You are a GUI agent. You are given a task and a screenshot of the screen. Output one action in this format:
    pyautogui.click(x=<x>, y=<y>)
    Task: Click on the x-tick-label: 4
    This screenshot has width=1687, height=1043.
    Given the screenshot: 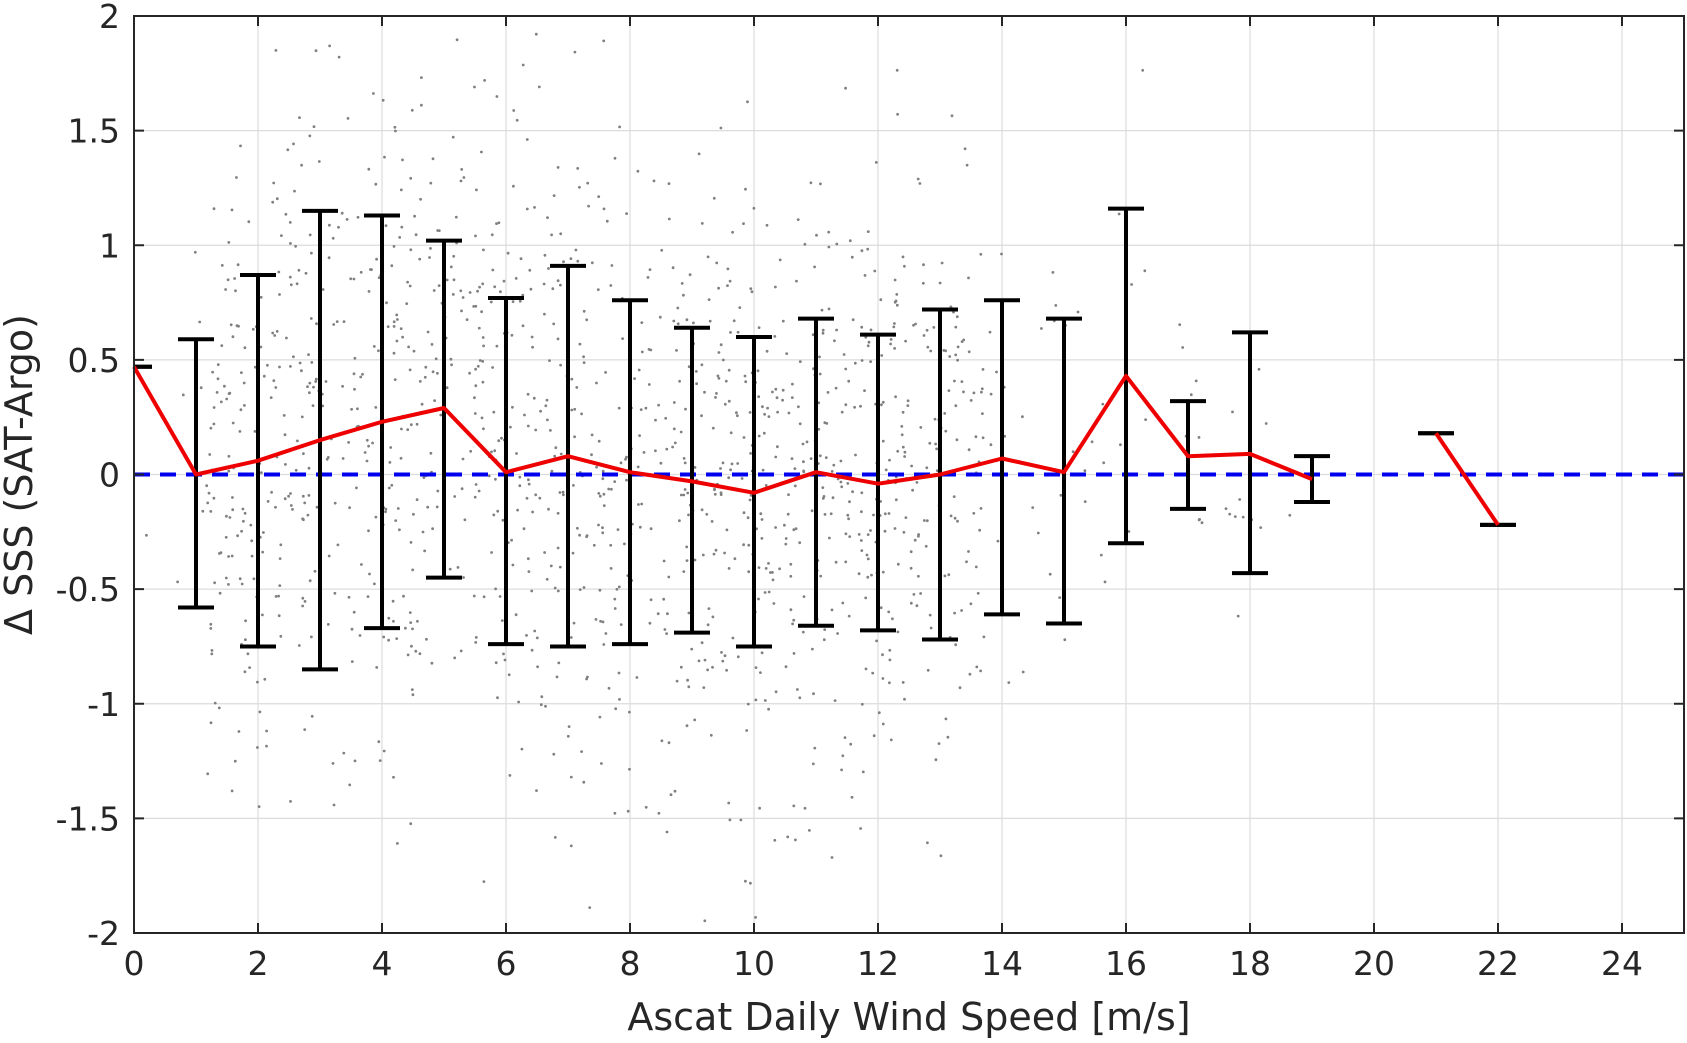 What is the action you would take?
    pyautogui.click(x=382, y=963)
    